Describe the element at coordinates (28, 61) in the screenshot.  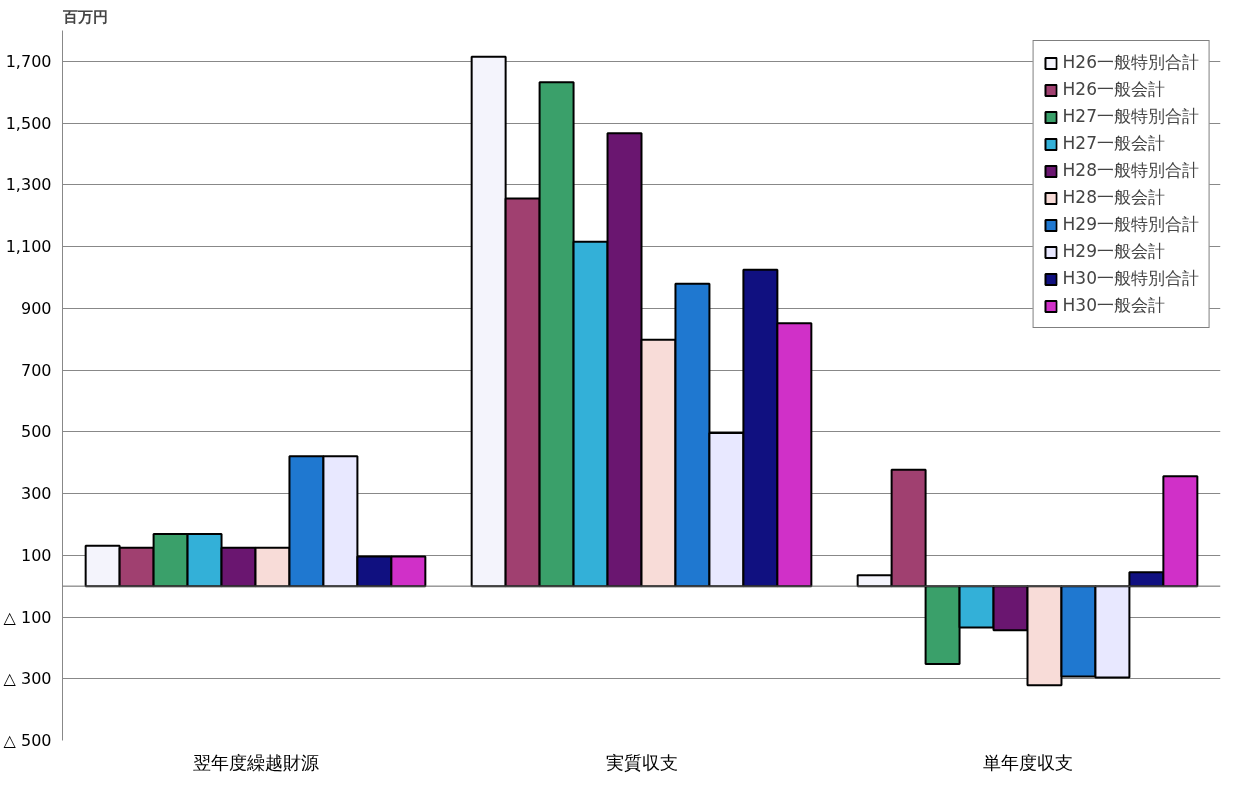
I see `y-tick-label: 1,700` at that location.